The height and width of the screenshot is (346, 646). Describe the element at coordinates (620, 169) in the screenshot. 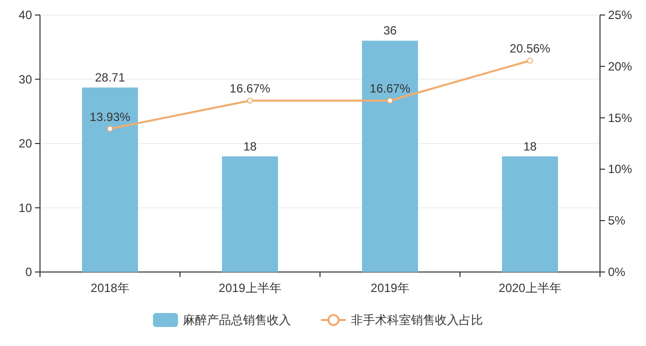

I see `y2-tick-label: 10%` at that location.